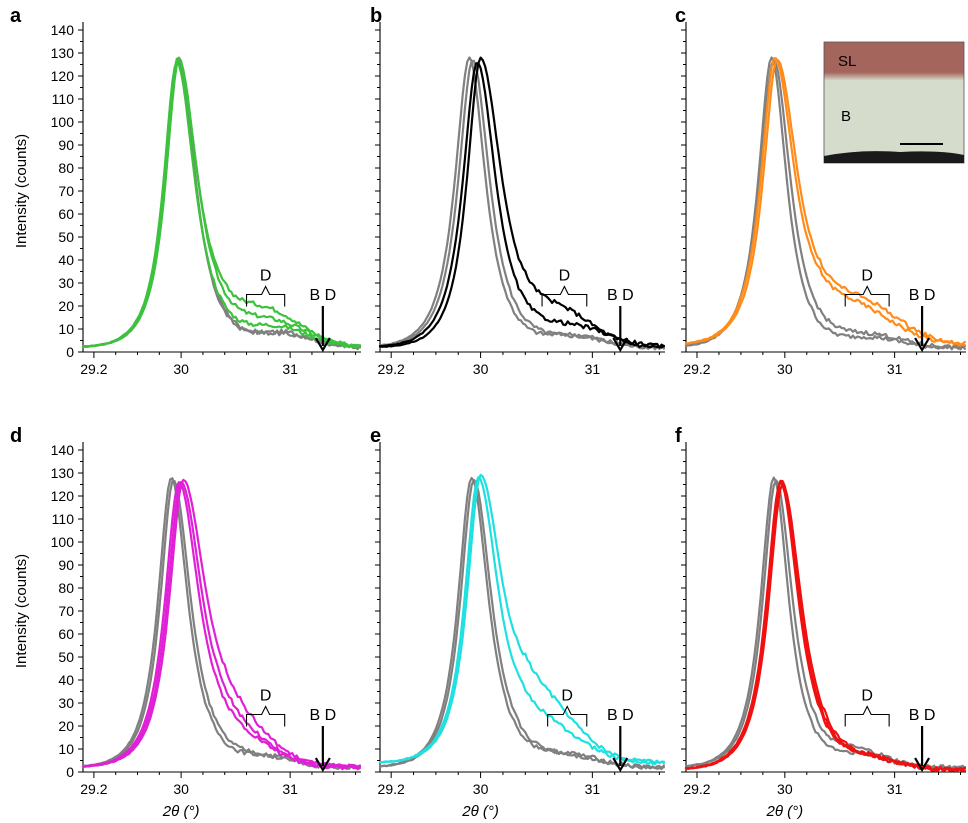 This screenshot has width=968, height=823. What do you see at coordinates (680, 16) in the screenshot?
I see `panel-letter-c: c` at bounding box center [680, 16].